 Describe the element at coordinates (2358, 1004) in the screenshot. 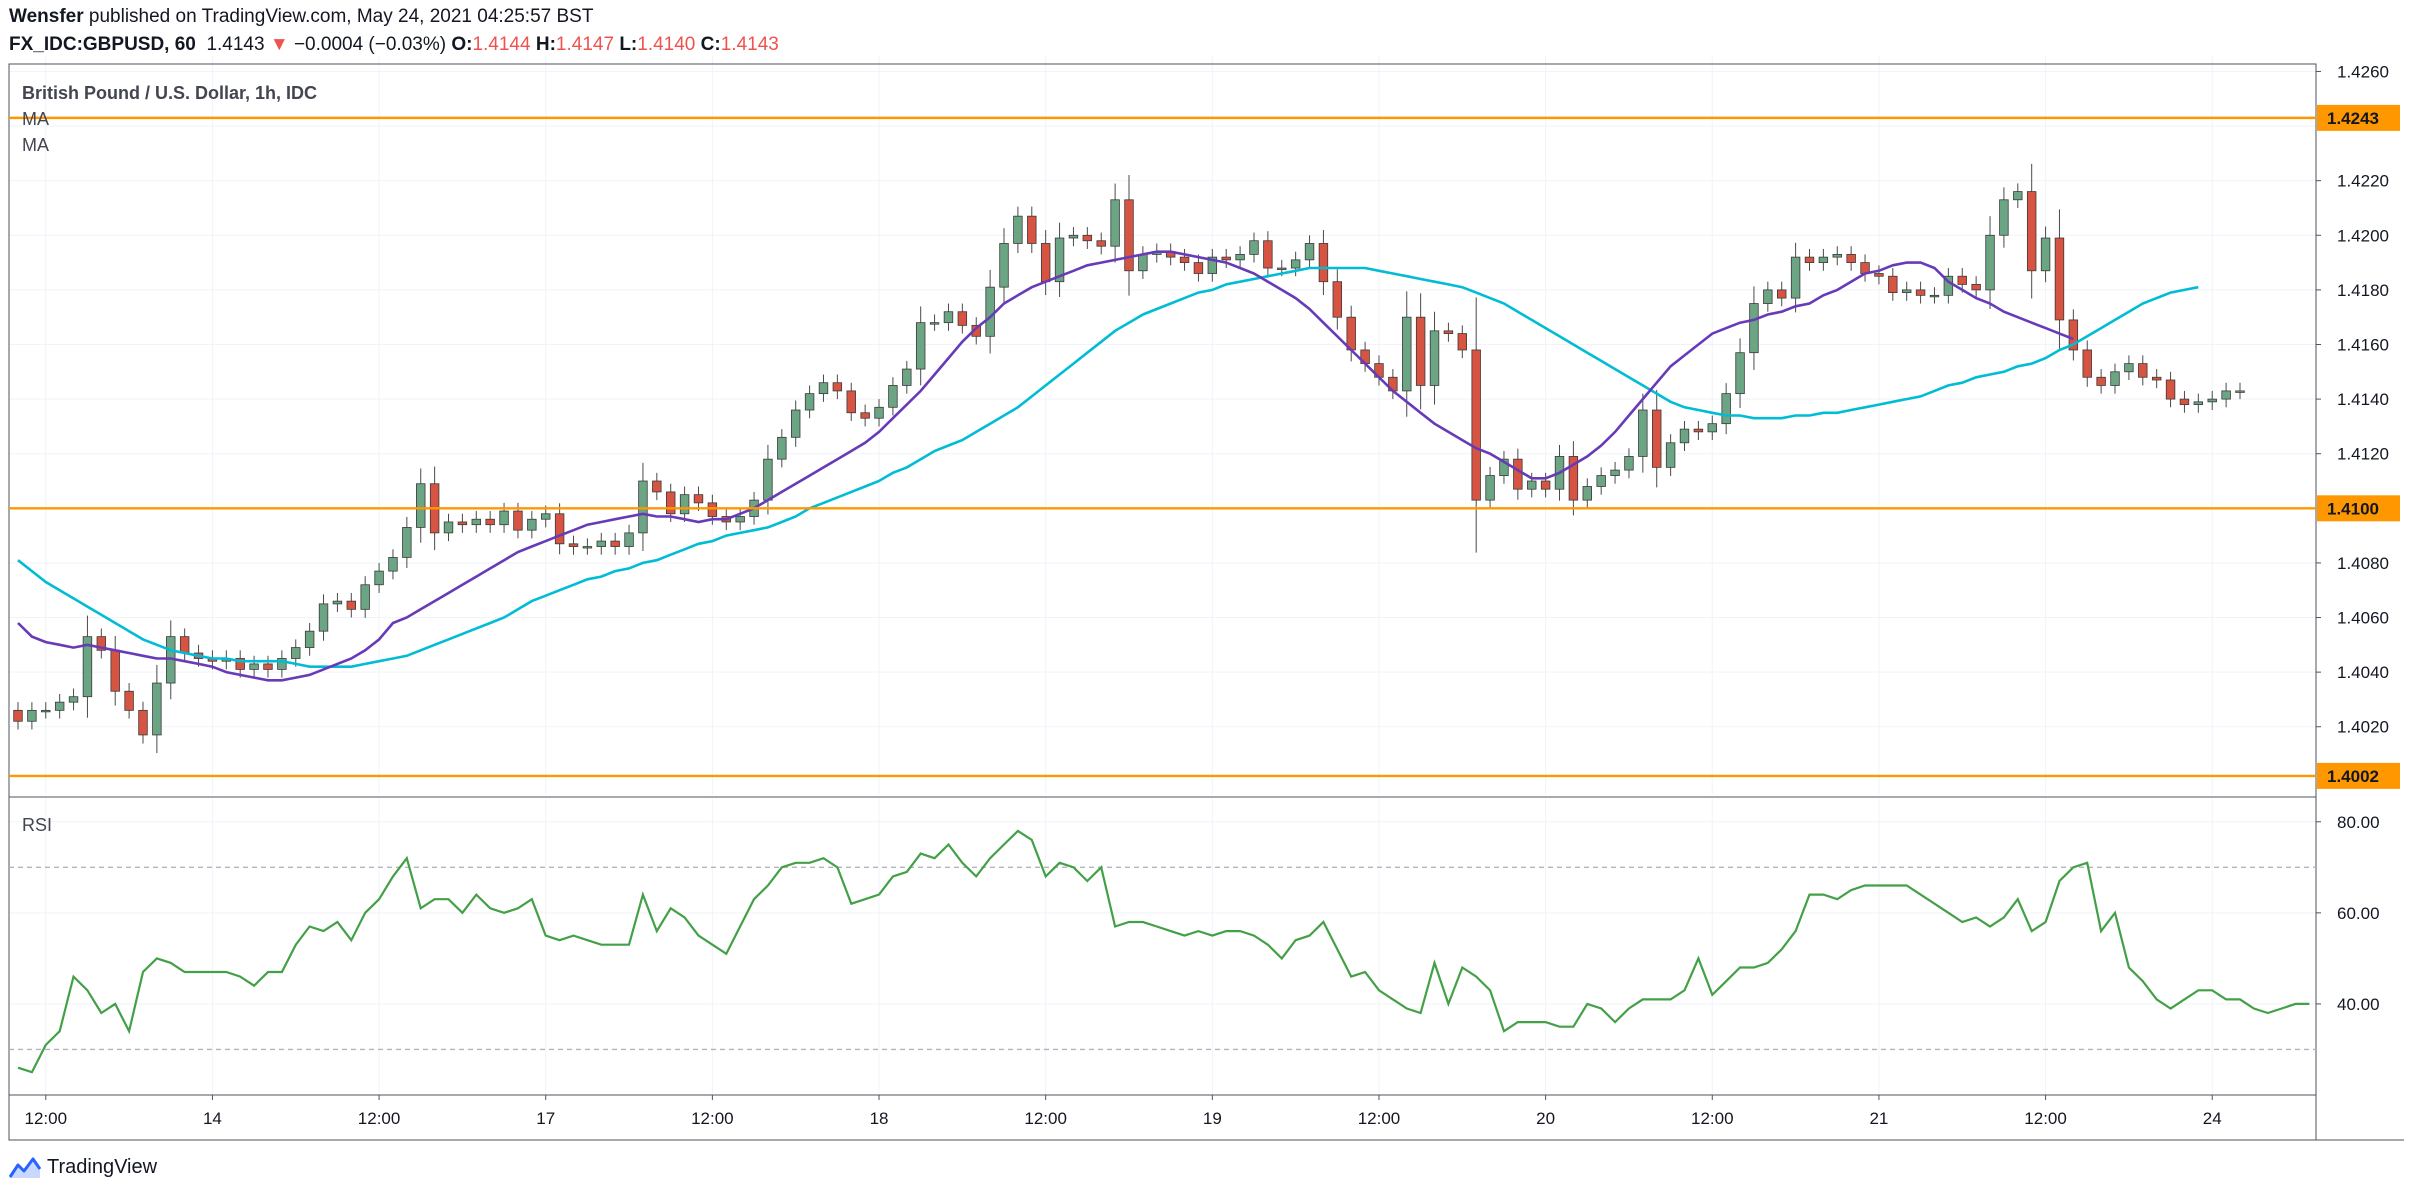

I see `rsi-axis-label: 40.00` at that location.